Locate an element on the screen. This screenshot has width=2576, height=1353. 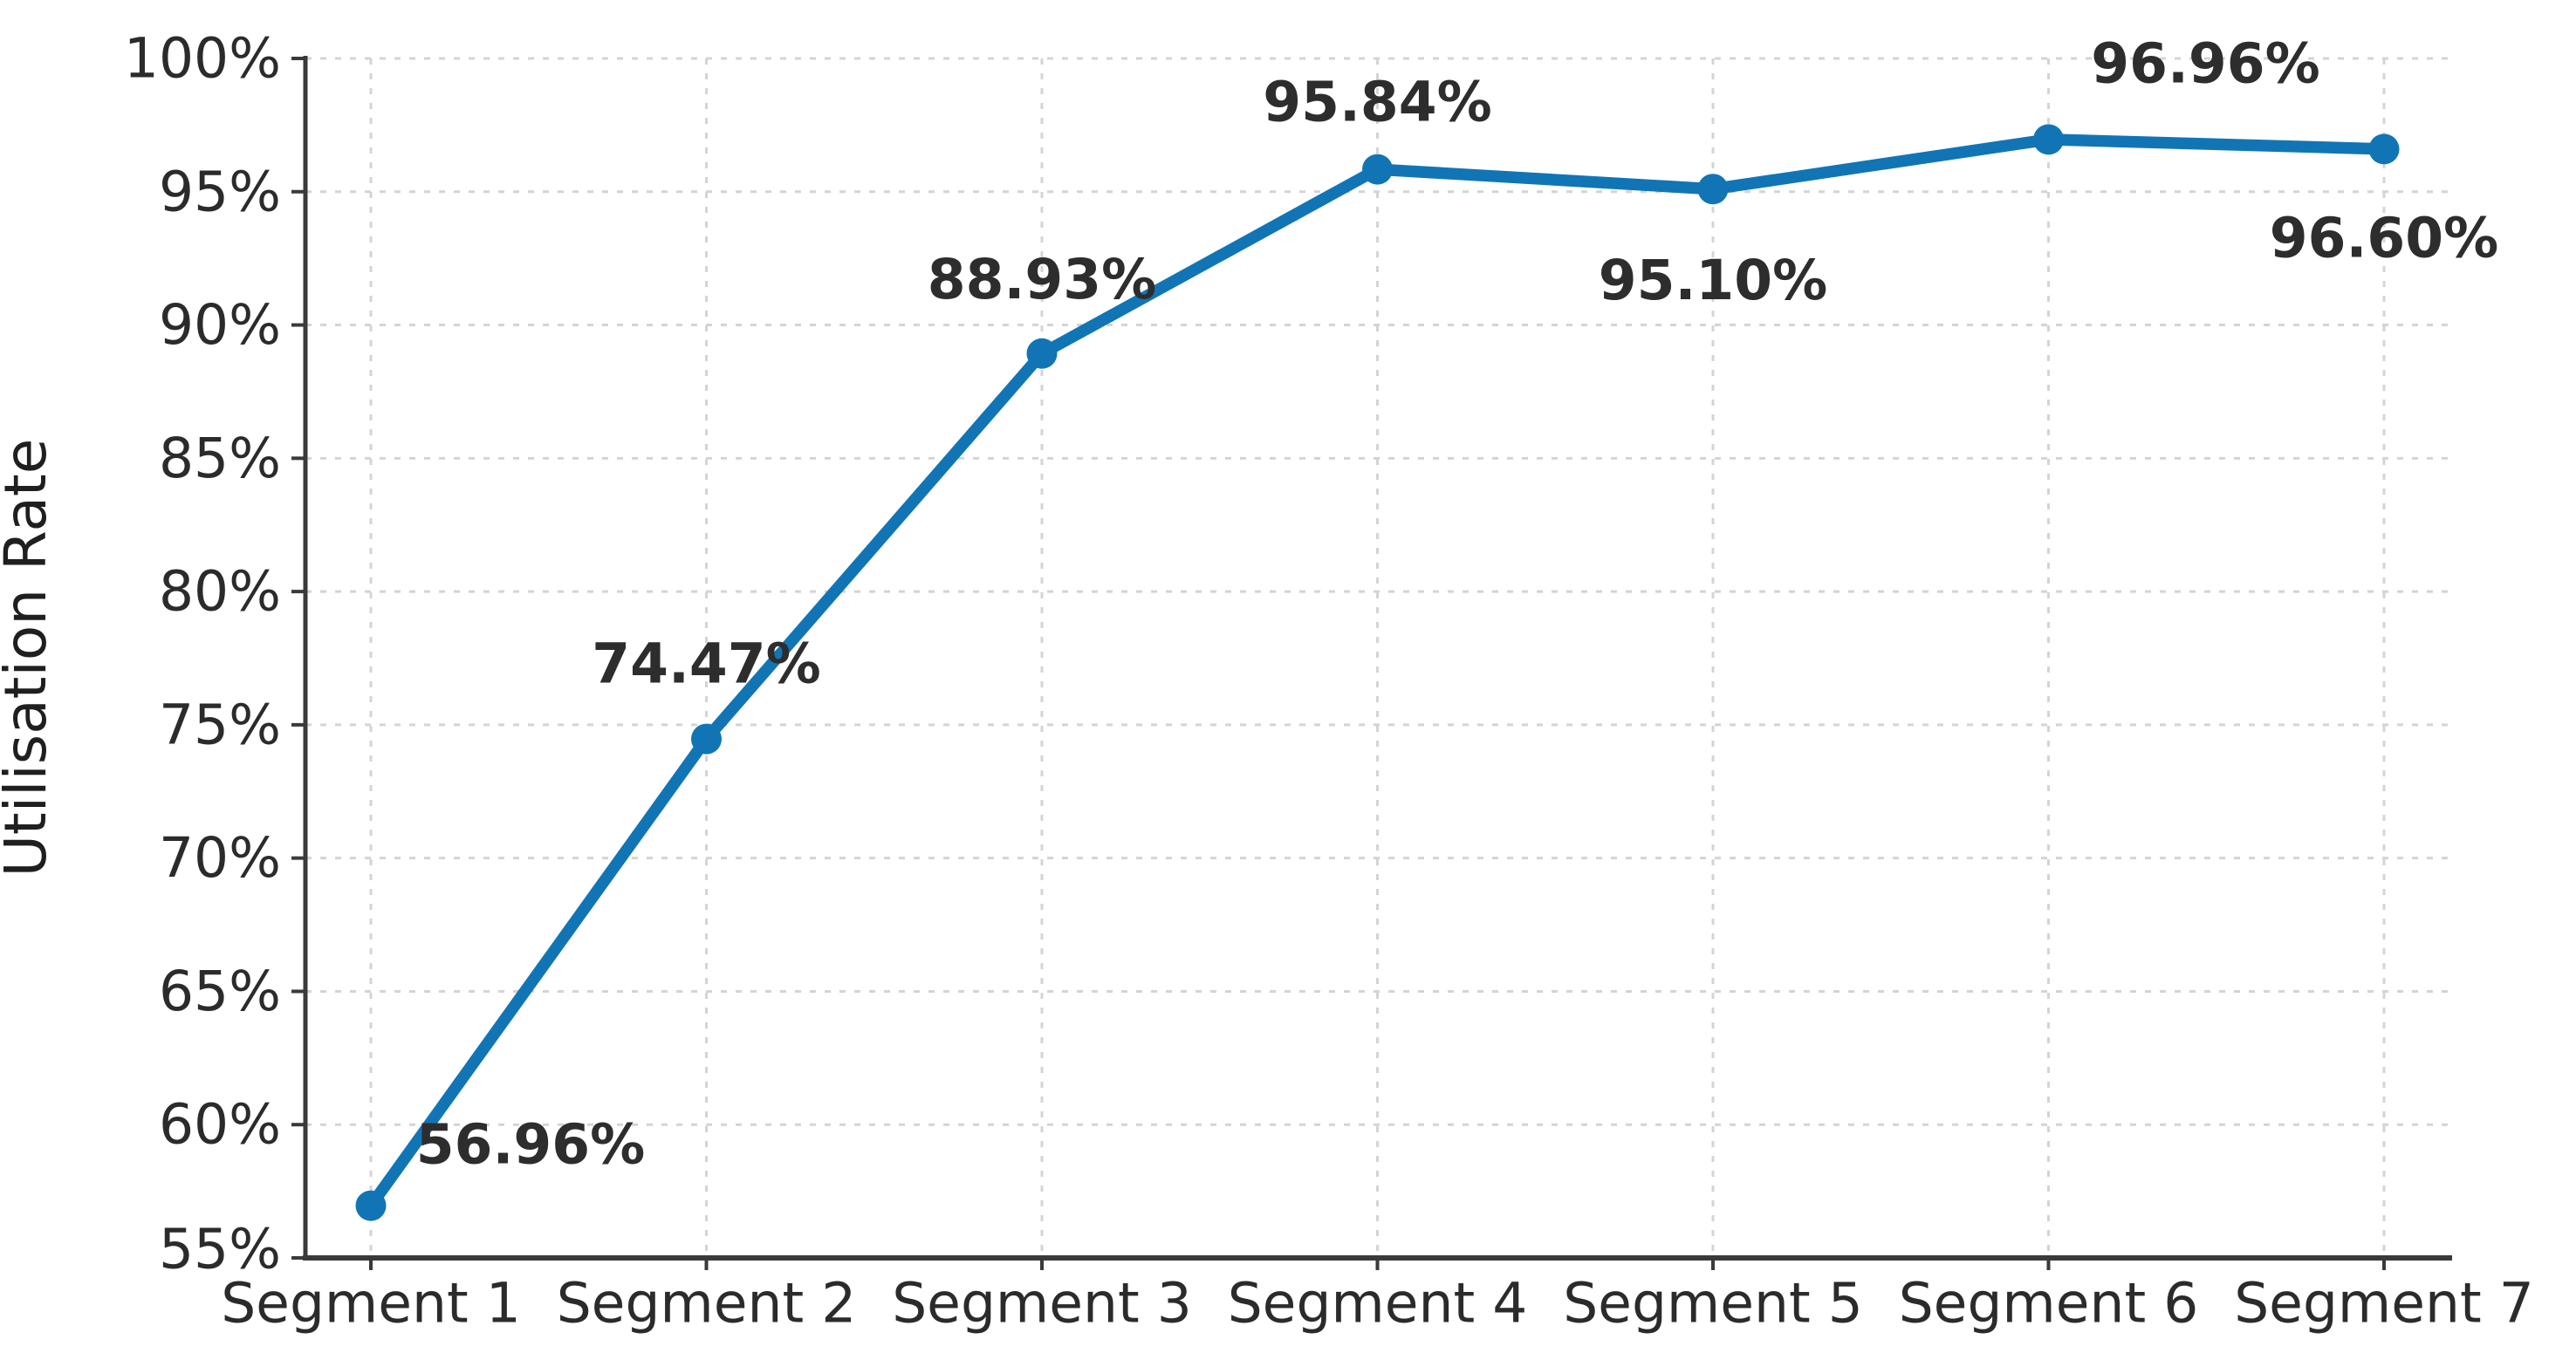
x-axis-tick-label: Segment 5 is located at coordinates (1713, 1304).